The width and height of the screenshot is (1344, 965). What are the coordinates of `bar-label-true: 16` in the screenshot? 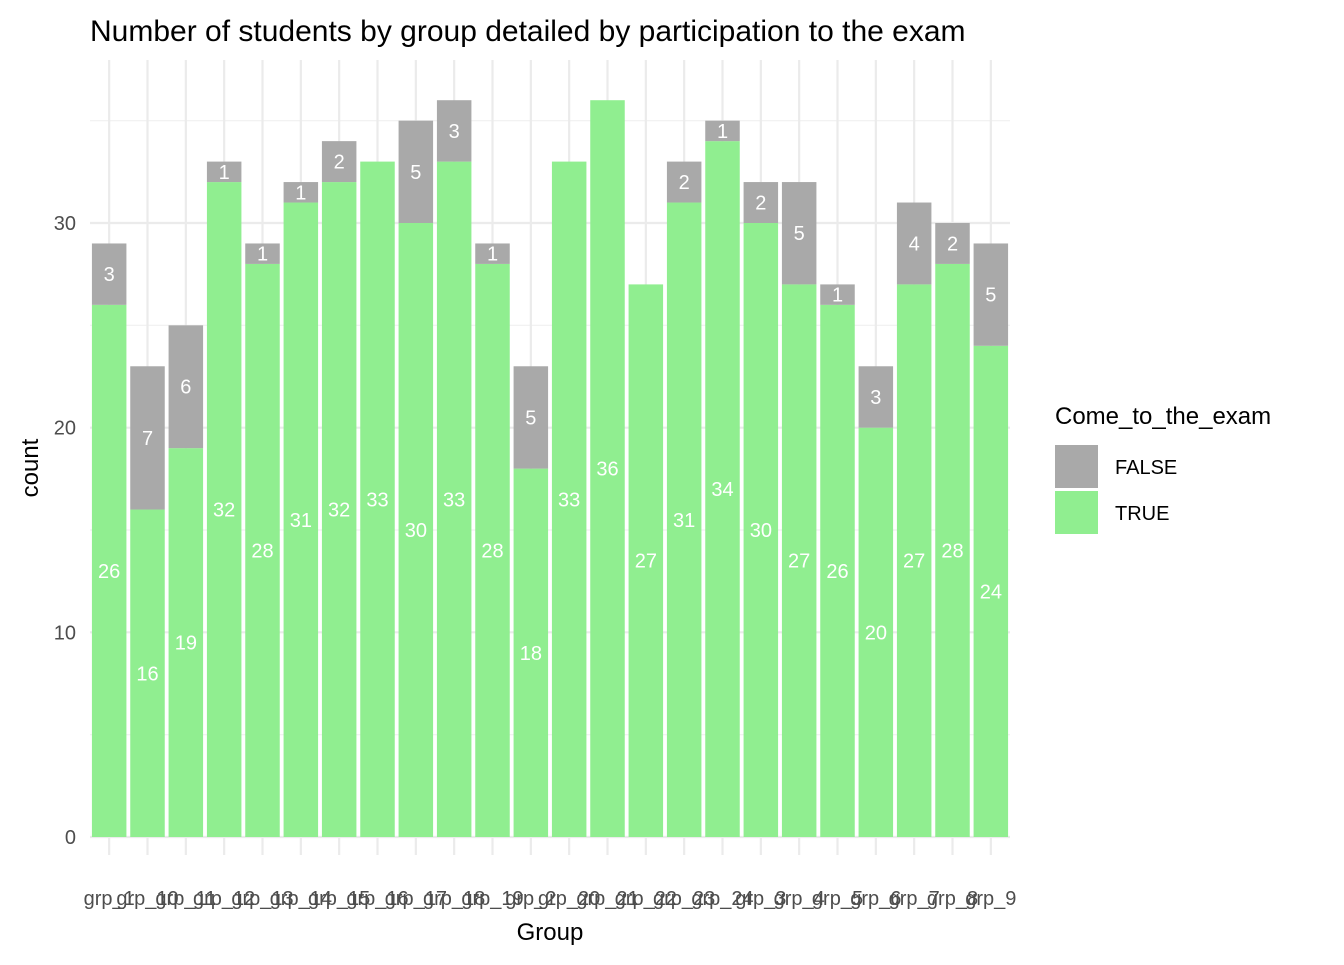 It's located at (147, 674).